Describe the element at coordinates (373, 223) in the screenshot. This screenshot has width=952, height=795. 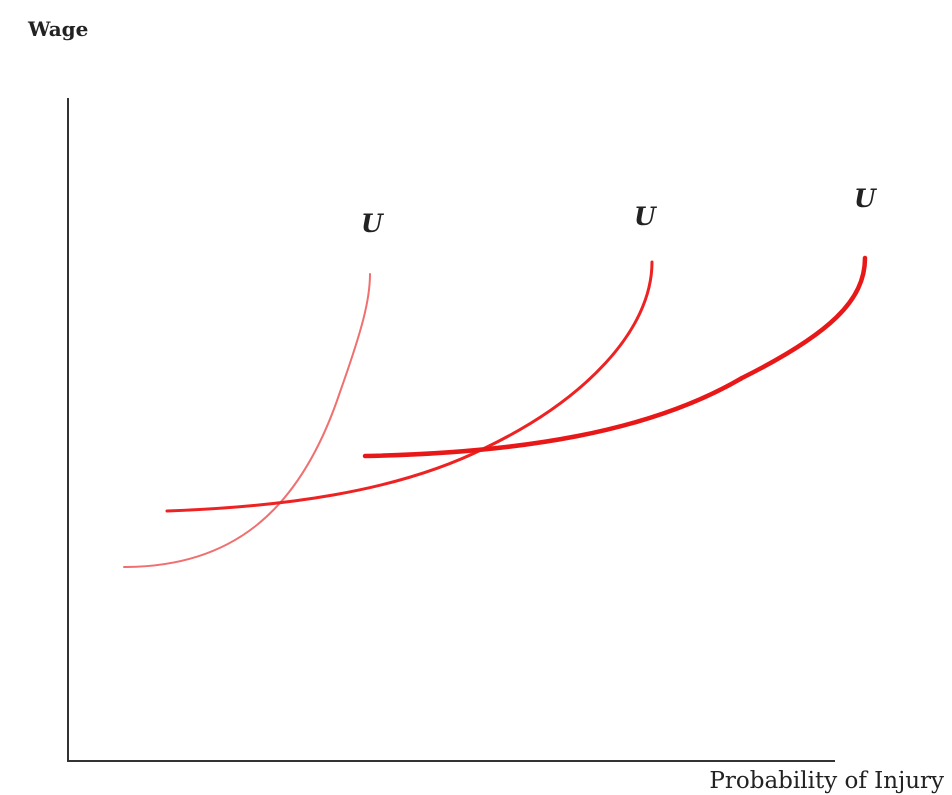
I see `curve-label-1: U` at that location.